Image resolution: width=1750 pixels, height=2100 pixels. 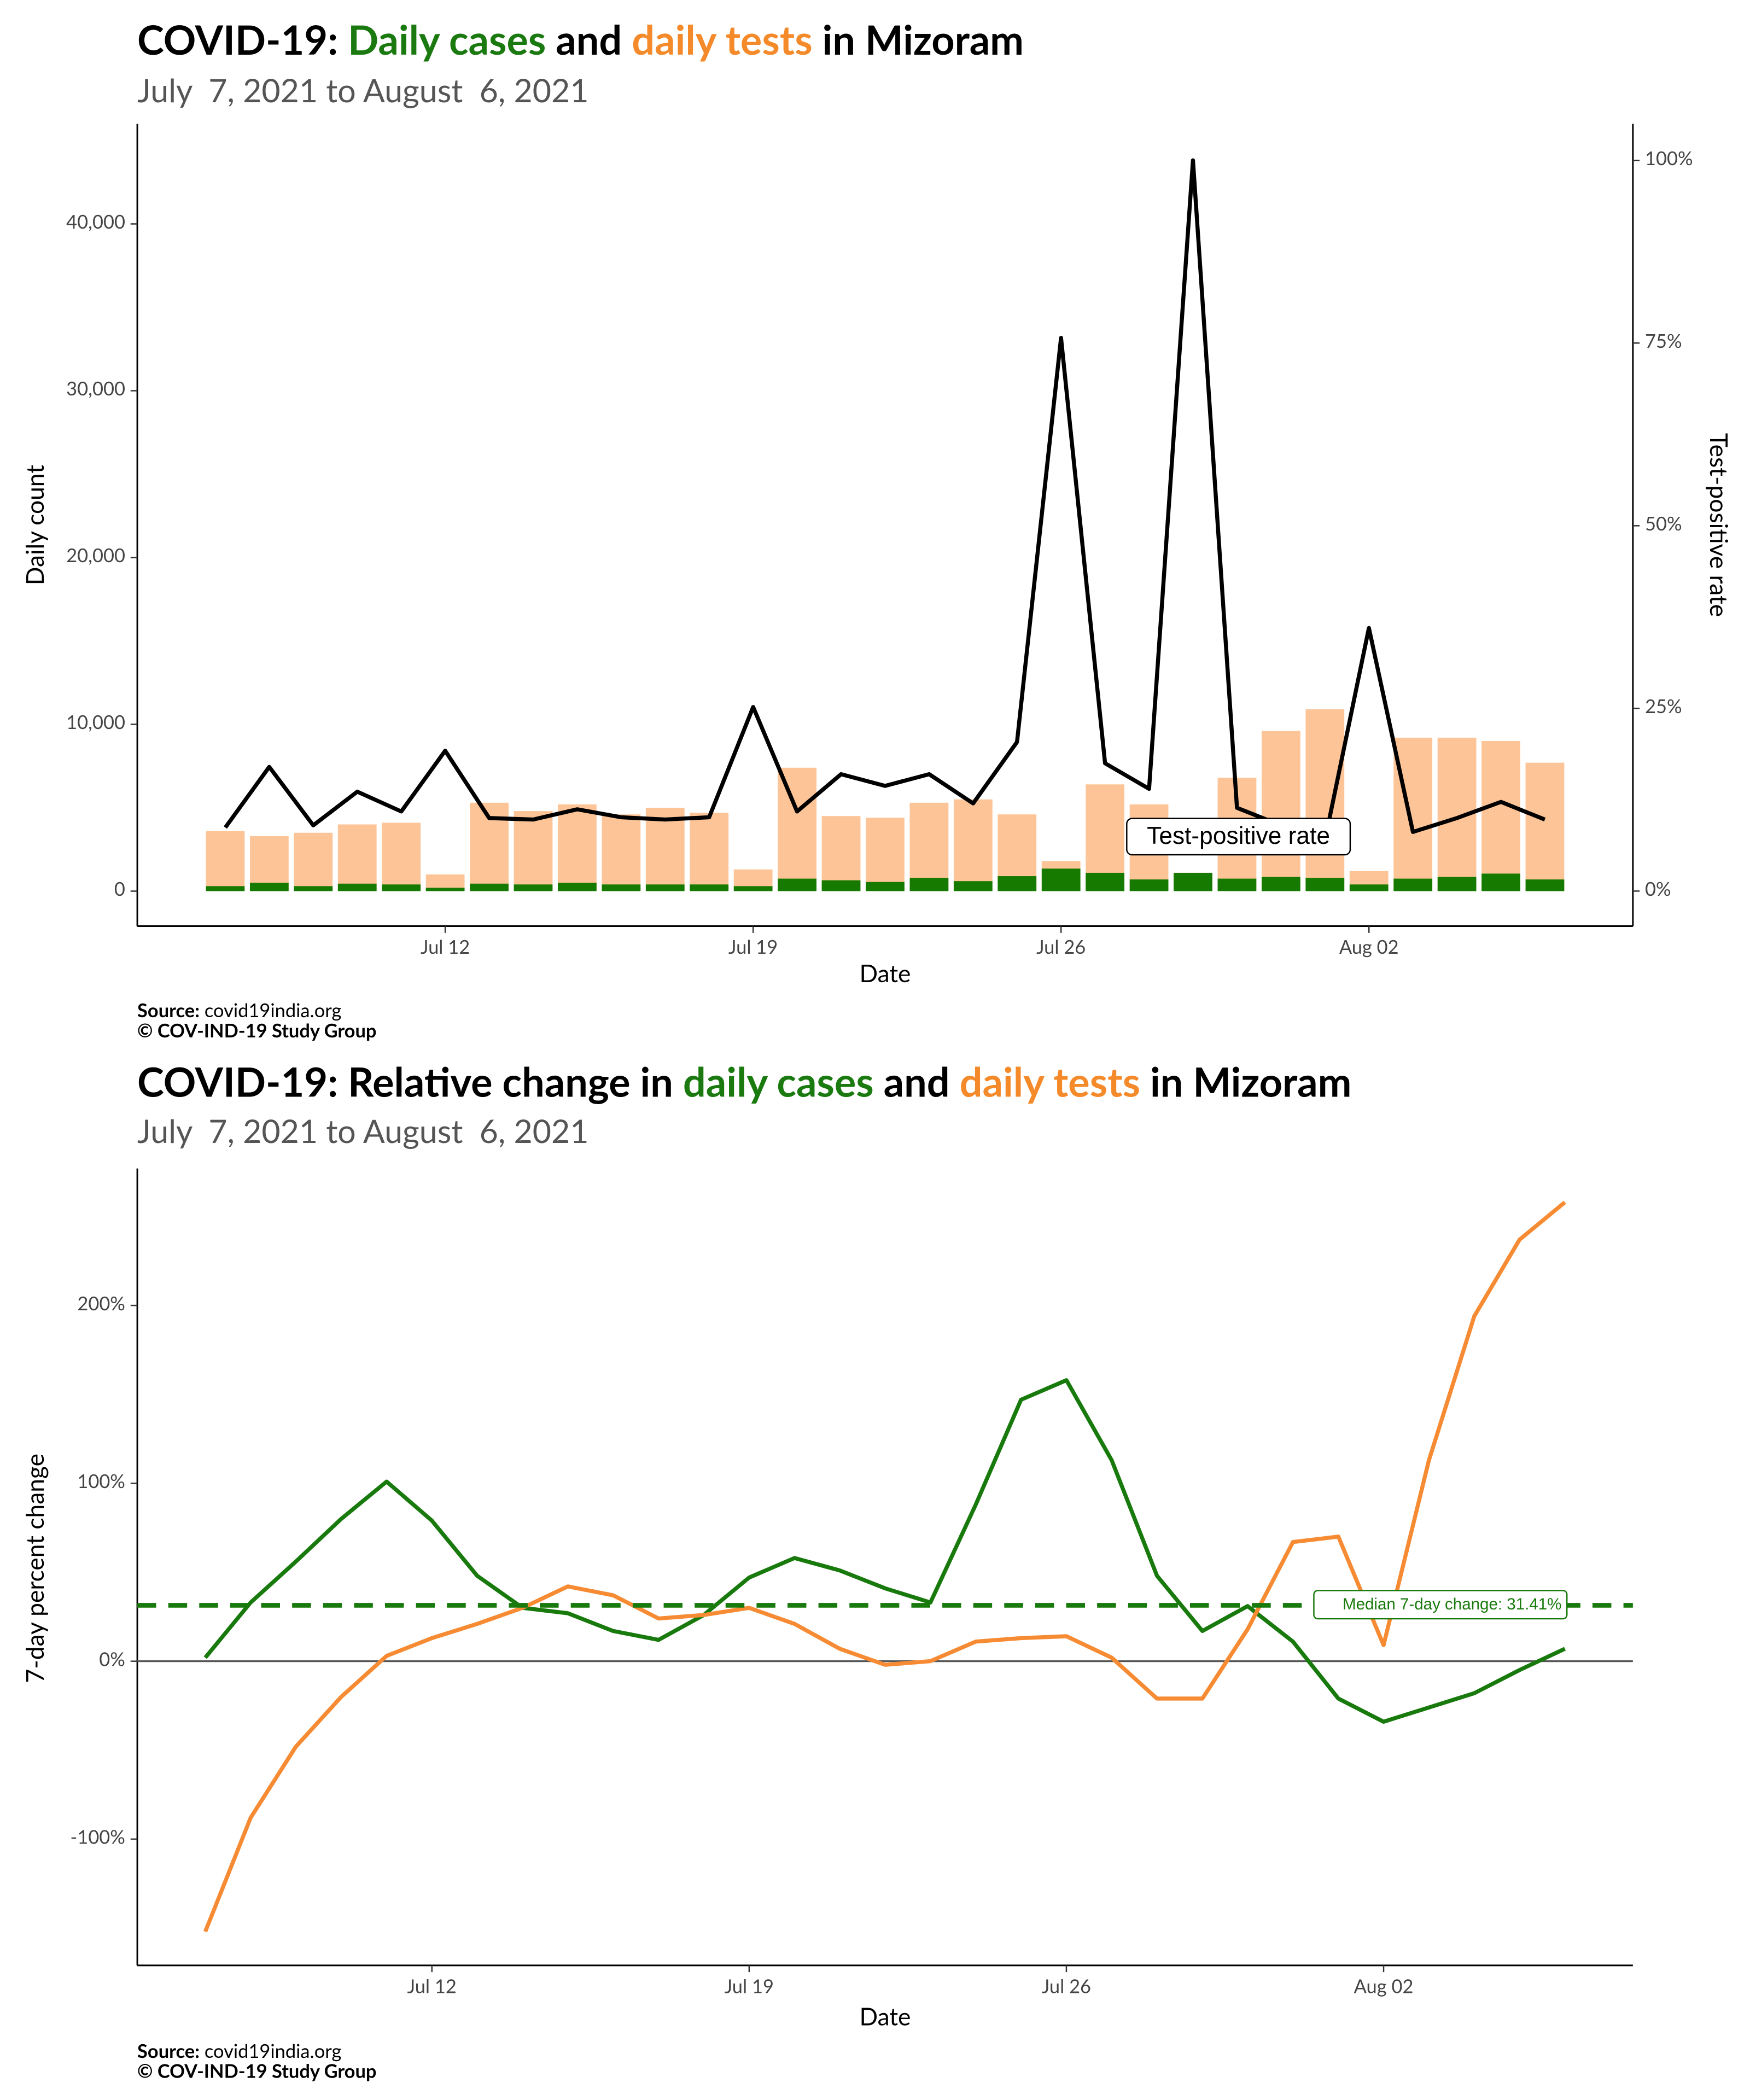 What do you see at coordinates (1663, 706) in the screenshot?
I see `y2-tick-label: 25%` at bounding box center [1663, 706].